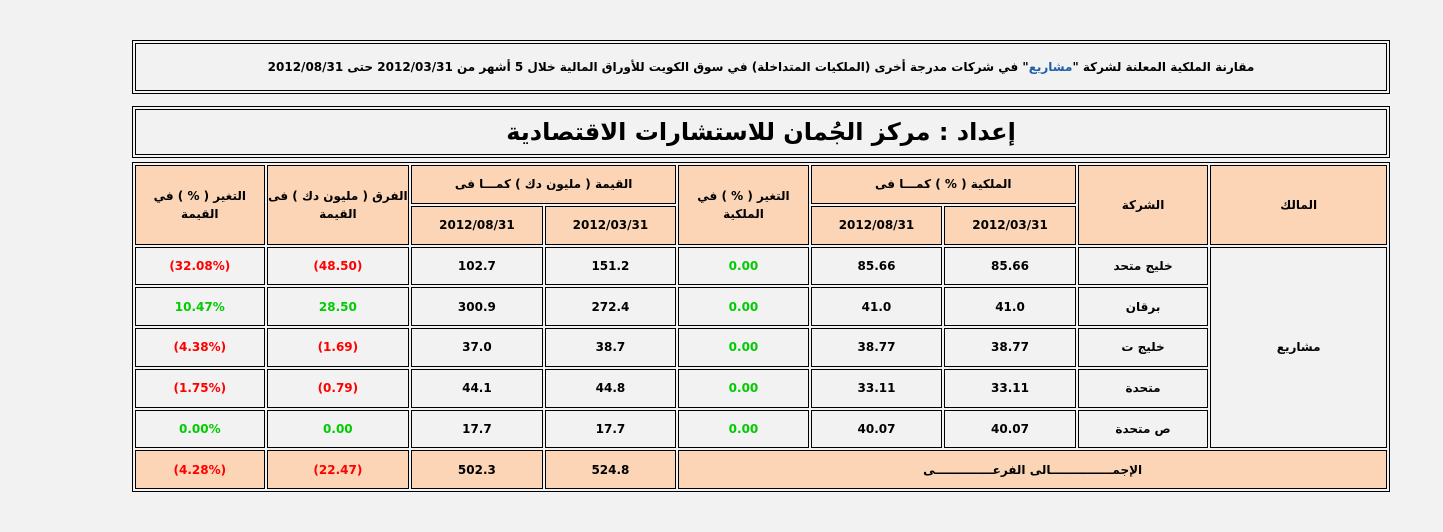 The width and height of the screenshot is (1443, 532). What do you see at coordinates (943, 184) in the screenshot?
I see `ownership-group-header: الملكية ( % ) كمـــا فى` at bounding box center [943, 184].